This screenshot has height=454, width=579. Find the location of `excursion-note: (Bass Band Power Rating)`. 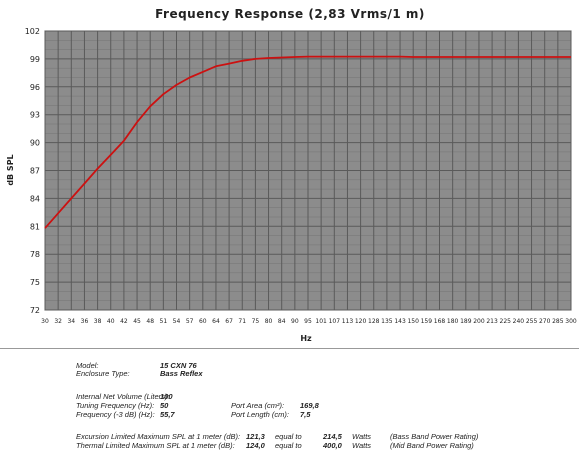

excursion-note: (Bass Band Power Rating) is located at coordinates (434, 436).